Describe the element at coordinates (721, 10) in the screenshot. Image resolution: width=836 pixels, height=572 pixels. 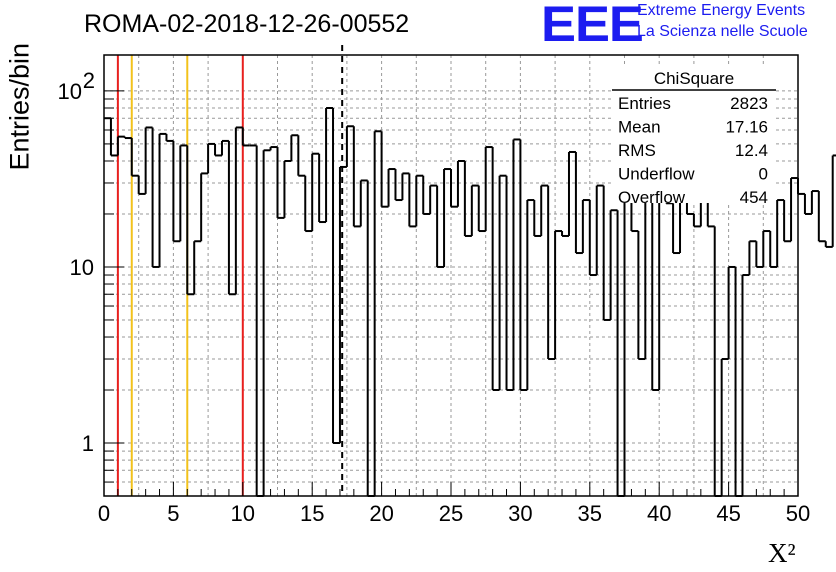
I see `logo-text-line1: Extreme Energy Events` at that location.